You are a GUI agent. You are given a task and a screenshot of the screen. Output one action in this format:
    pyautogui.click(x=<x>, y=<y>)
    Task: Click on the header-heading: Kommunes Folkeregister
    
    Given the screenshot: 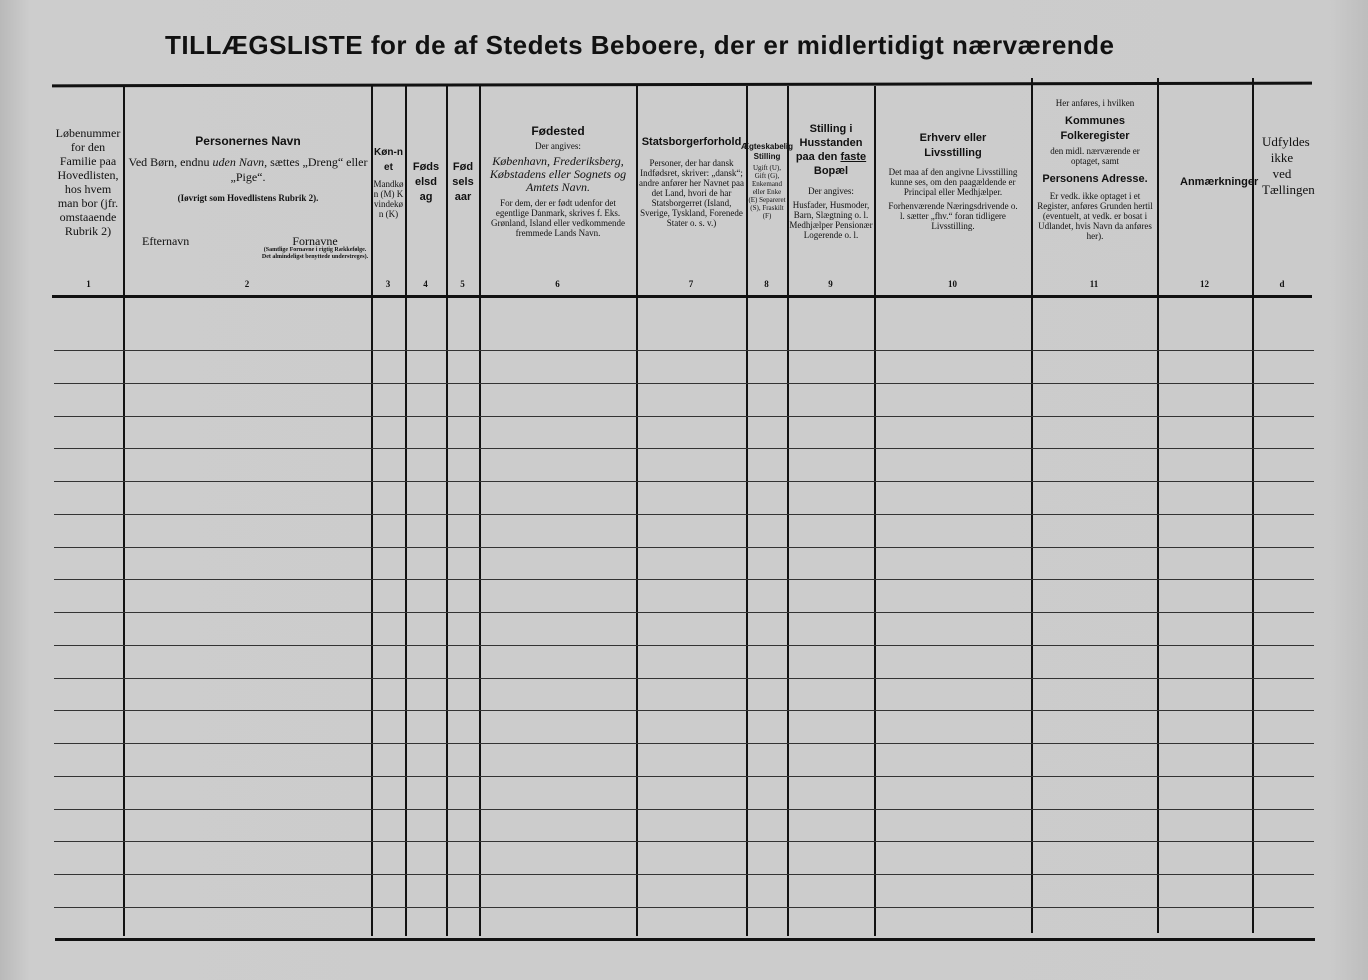 What is the action you would take?
    pyautogui.click(x=1095, y=128)
    